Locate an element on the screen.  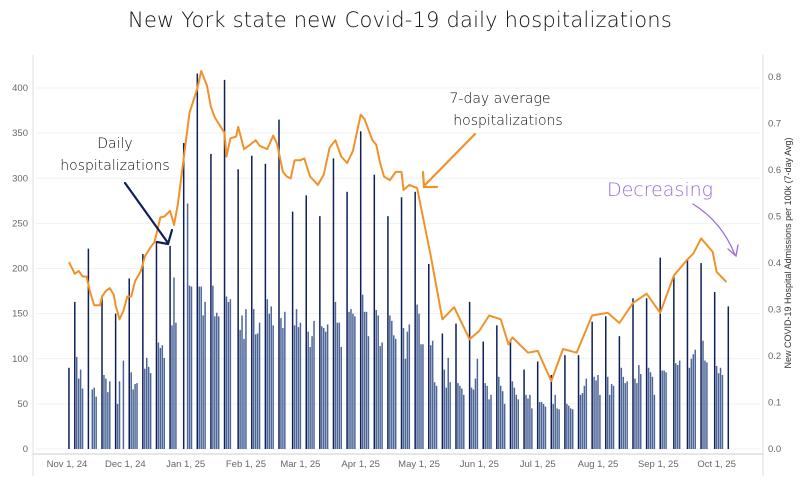
y-right-tick-label: 0.3 is located at coordinates (774, 310).